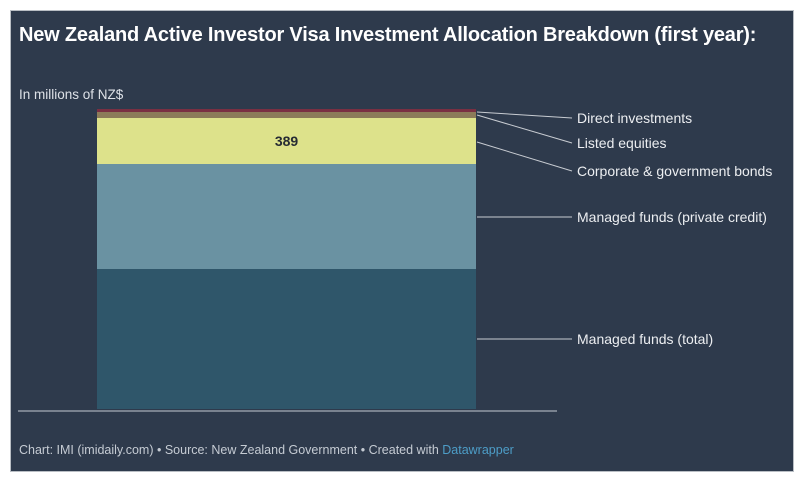  I want to click on leader-line-listed-equities, so click(524, 129).